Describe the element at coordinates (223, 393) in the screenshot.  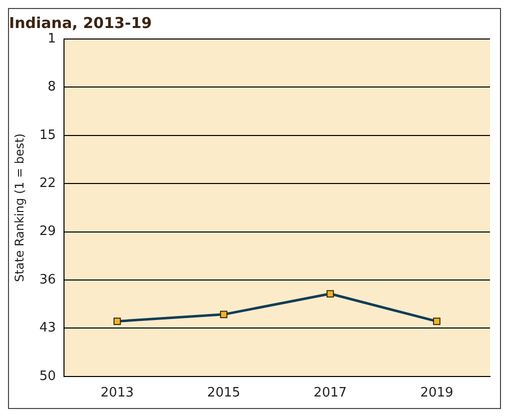
I see `x-tick-label: 2015` at that location.